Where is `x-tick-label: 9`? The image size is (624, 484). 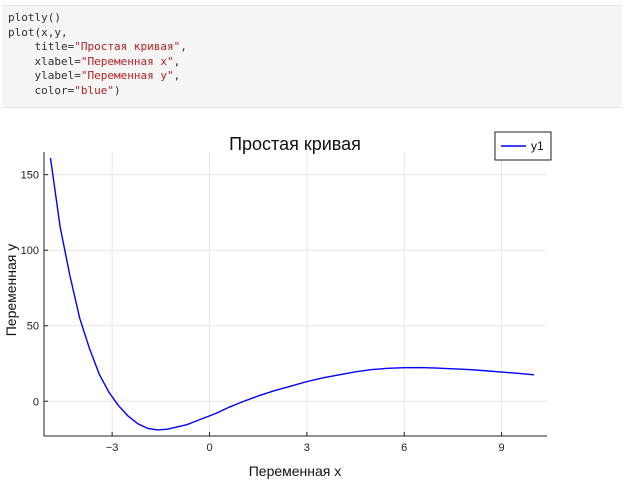 x-tick-label: 9 is located at coordinates (502, 448).